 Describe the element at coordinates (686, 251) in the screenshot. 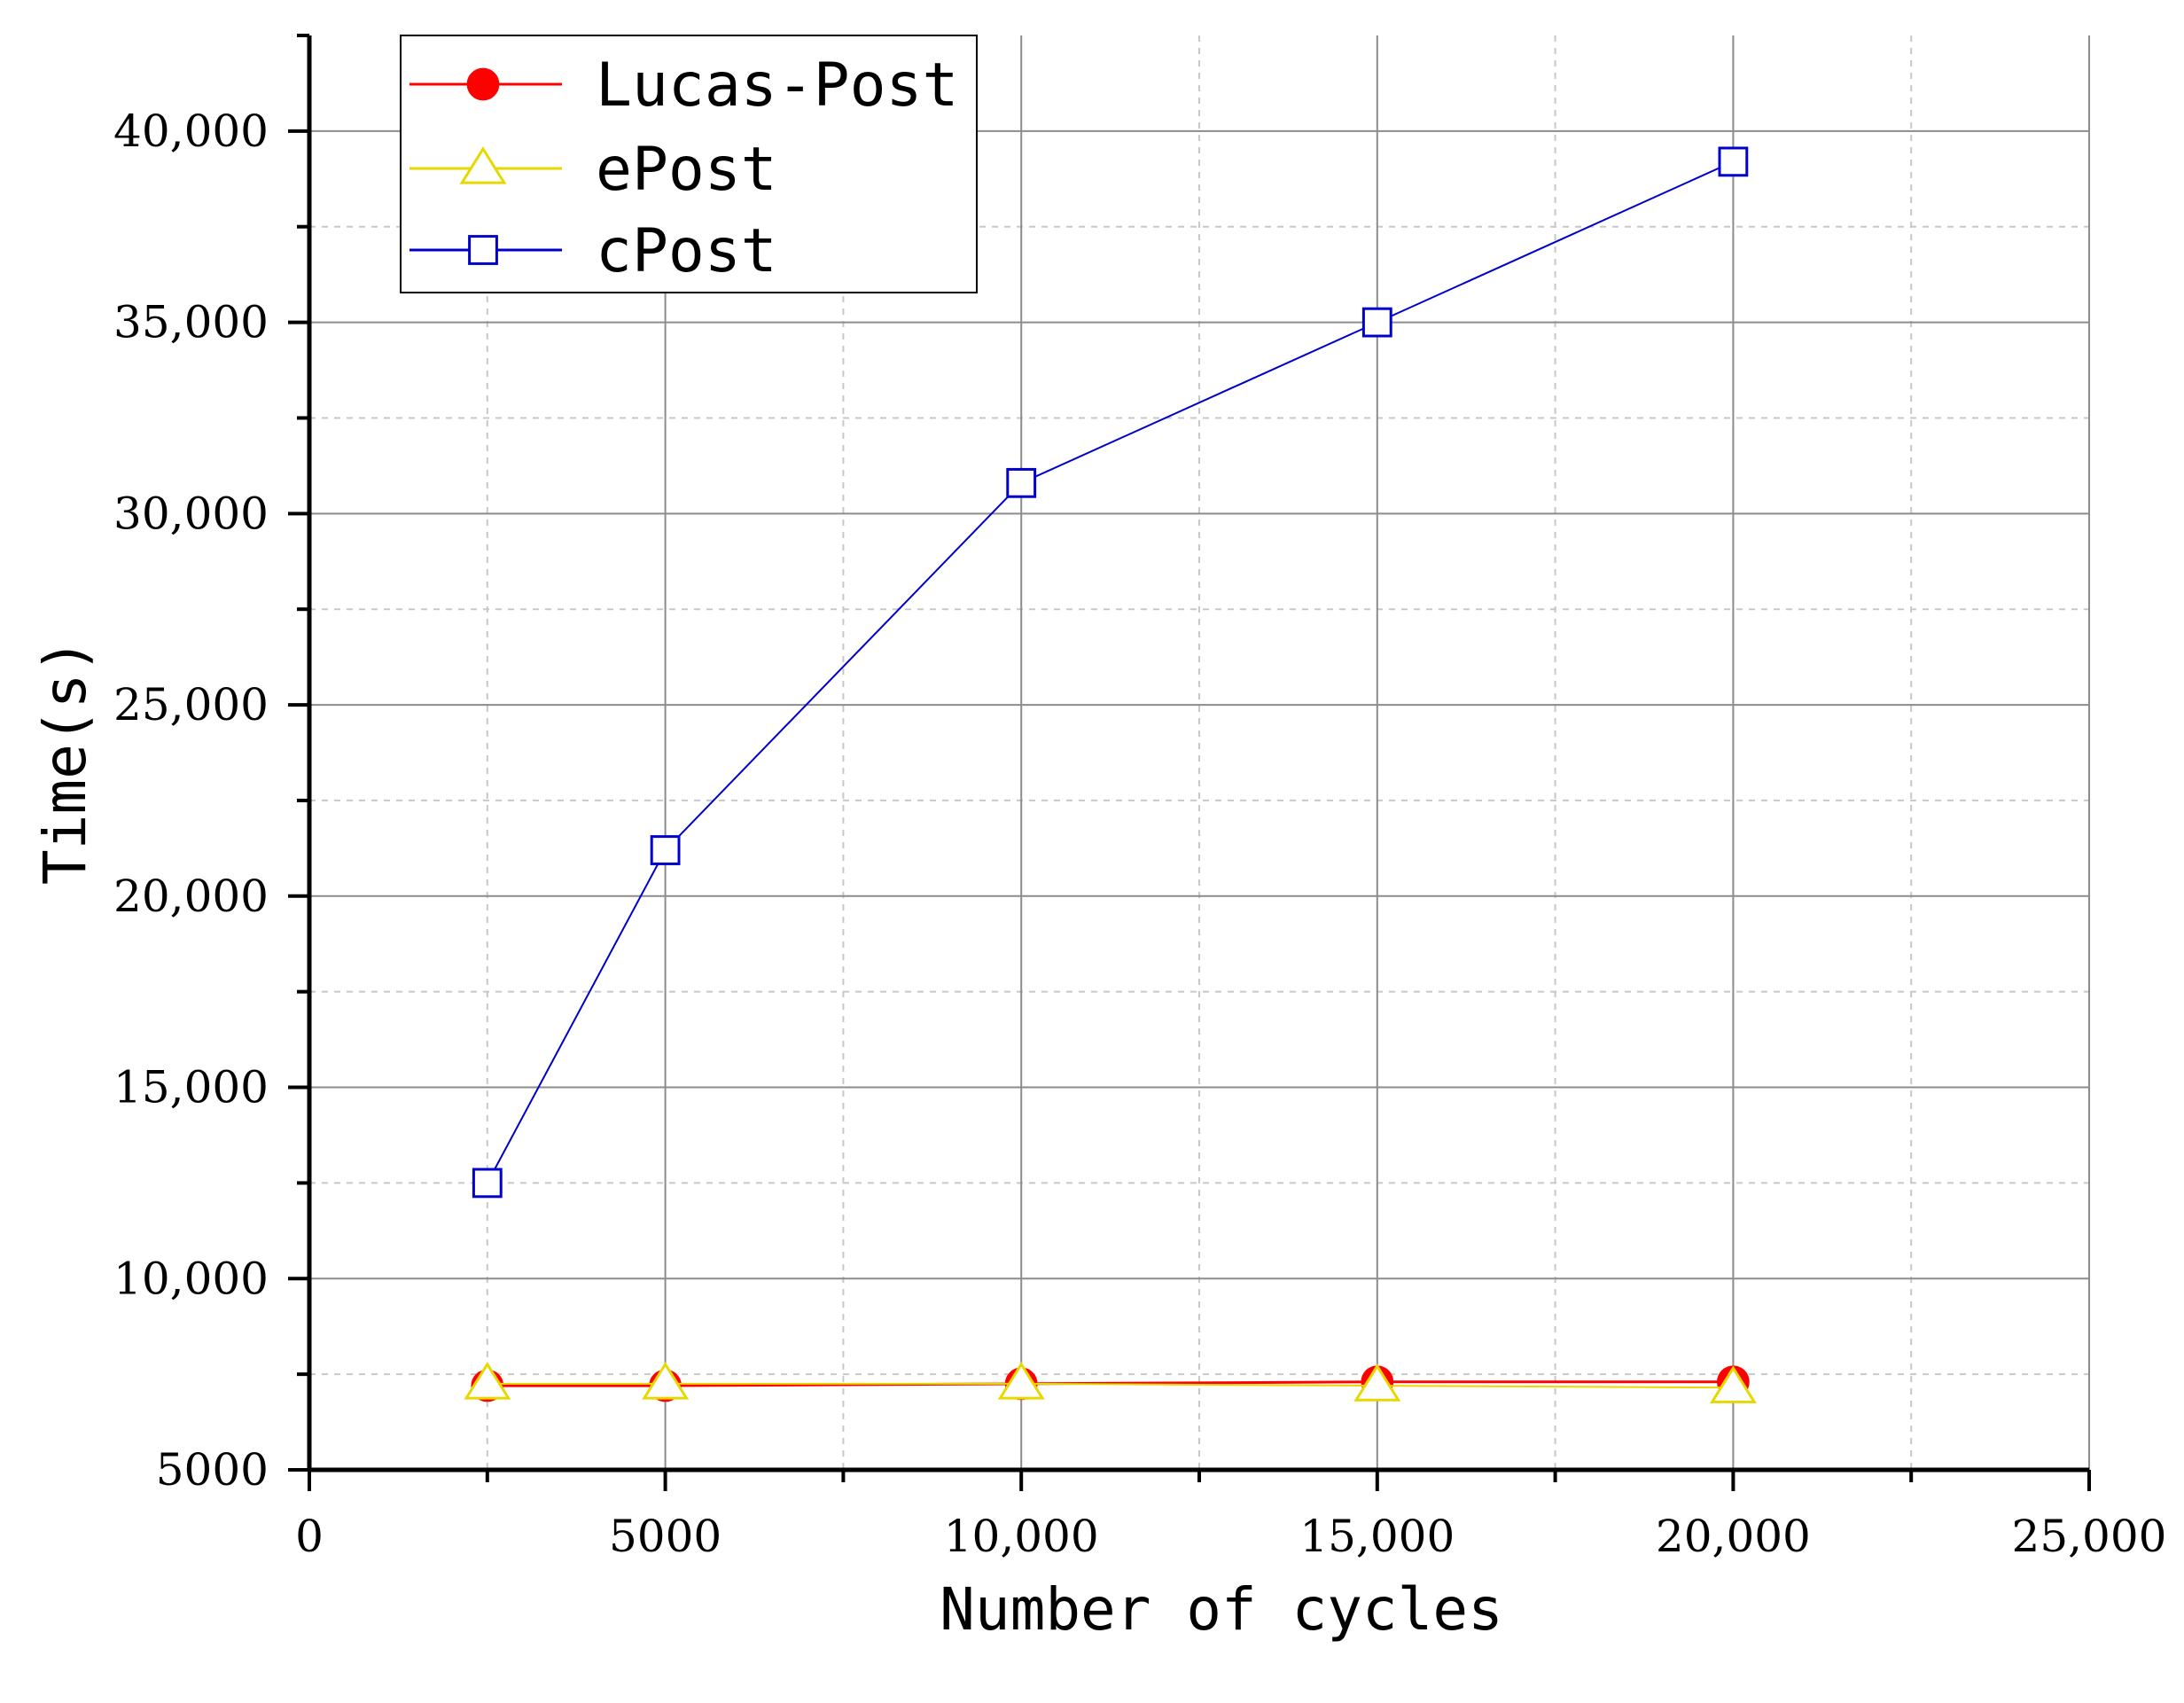

I see `legend-label: cPost` at that location.